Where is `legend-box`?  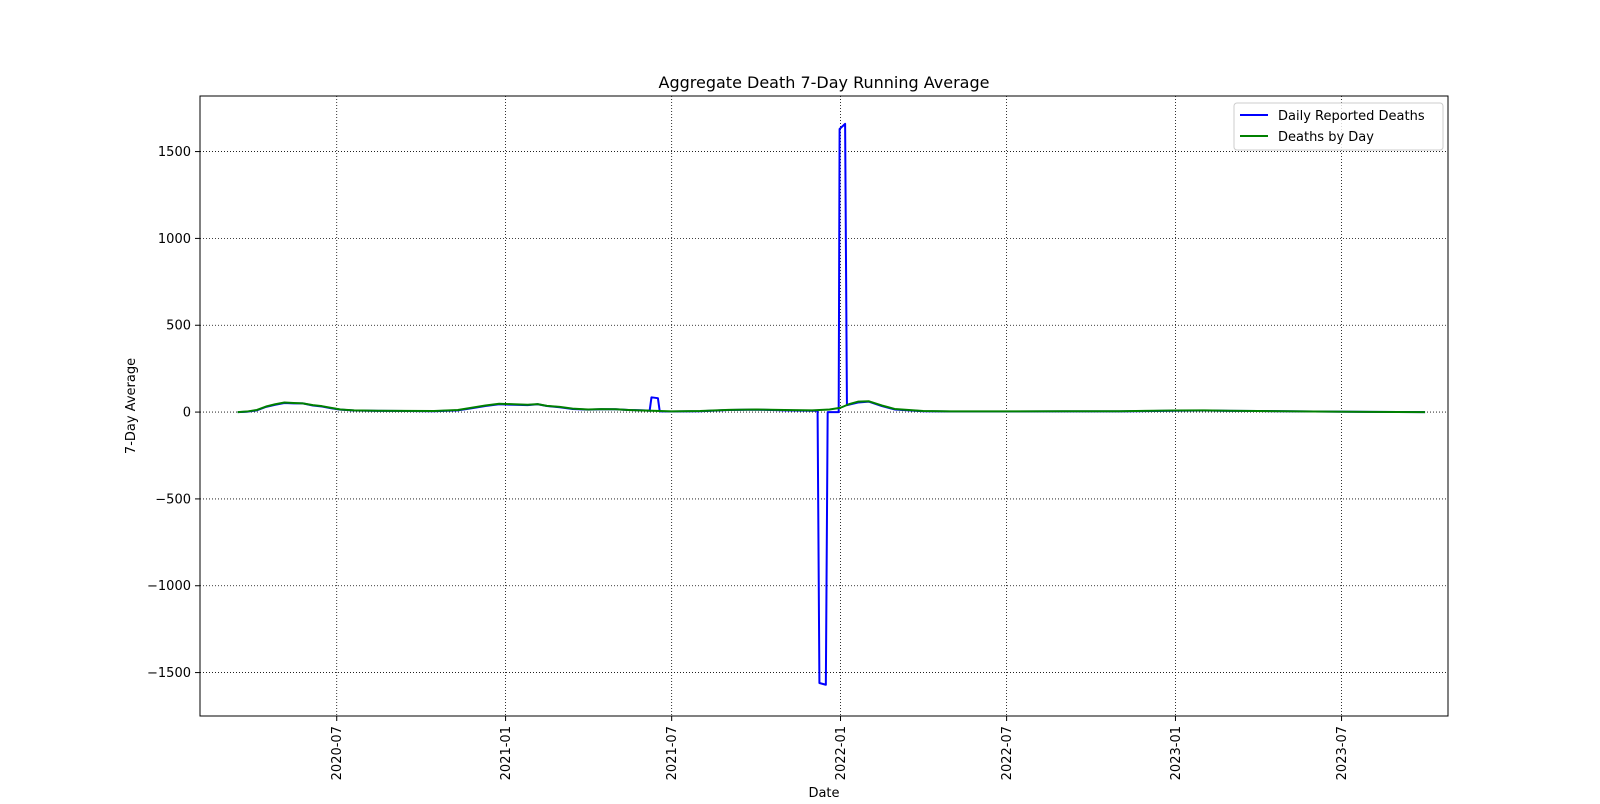
legend-box is located at coordinates (1338, 126).